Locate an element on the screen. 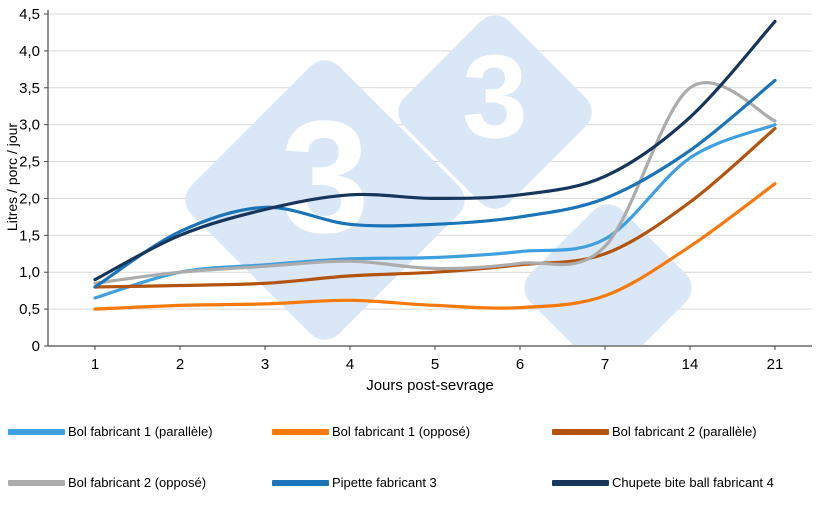 The height and width of the screenshot is (523, 820). x-axis-ticks: 1 2 3 4 5 6 7 14 21 is located at coordinates (437, 359).